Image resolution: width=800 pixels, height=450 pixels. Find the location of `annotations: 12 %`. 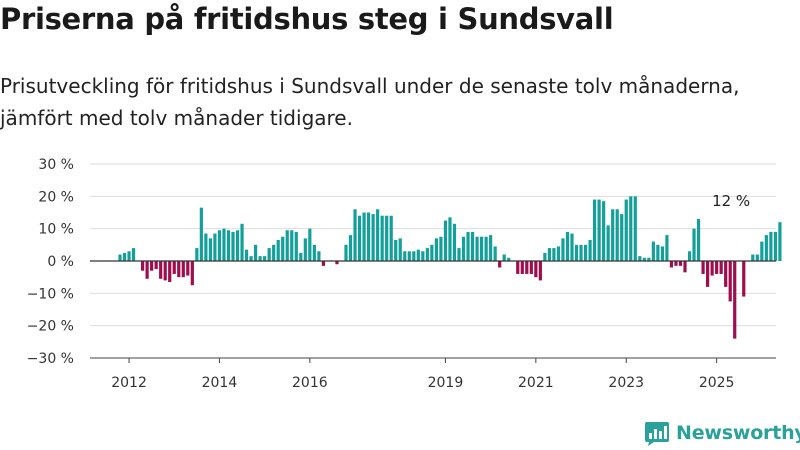

annotations: 12 % is located at coordinates (731, 201).